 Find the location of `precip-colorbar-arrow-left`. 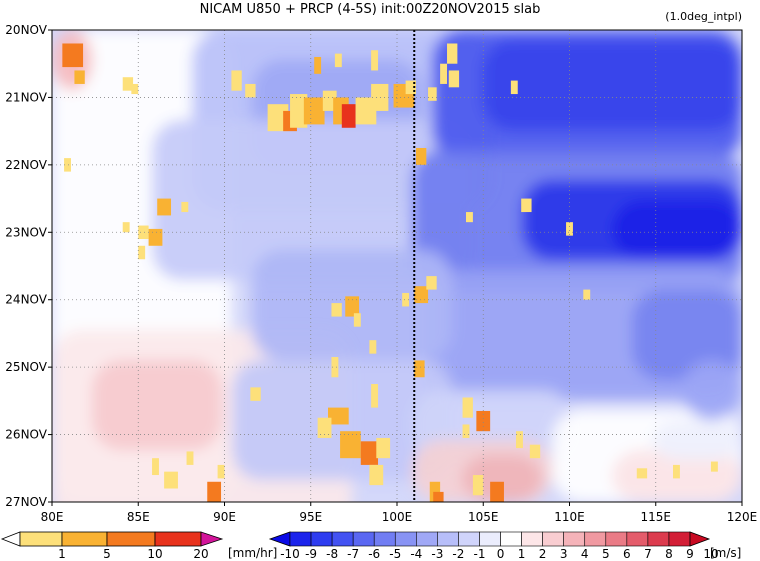

precip-colorbar-arrow-left is located at coordinates (10, 539).